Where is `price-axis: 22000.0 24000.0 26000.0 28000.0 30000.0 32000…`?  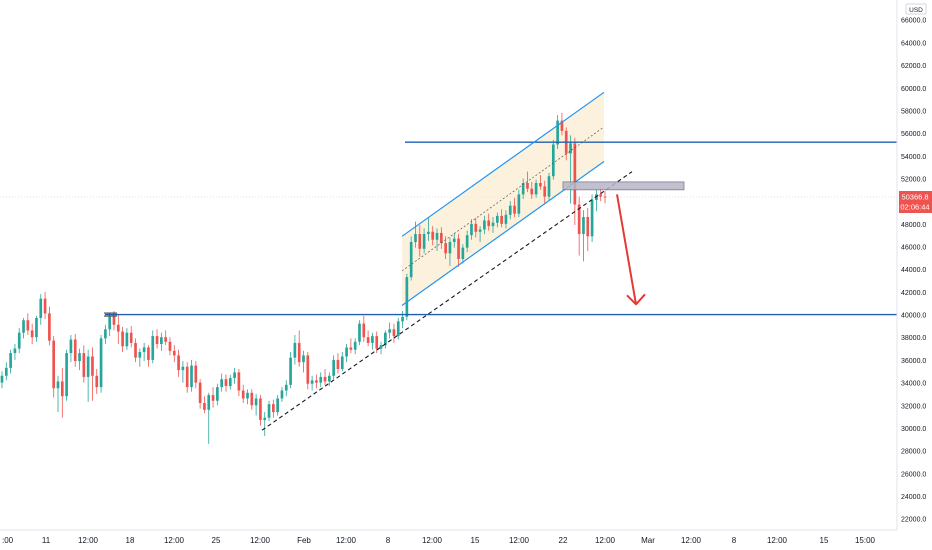
price-axis: 22000.0 24000.0 26000.0 28000.0 30000.0 32000… is located at coordinates (913, 271).